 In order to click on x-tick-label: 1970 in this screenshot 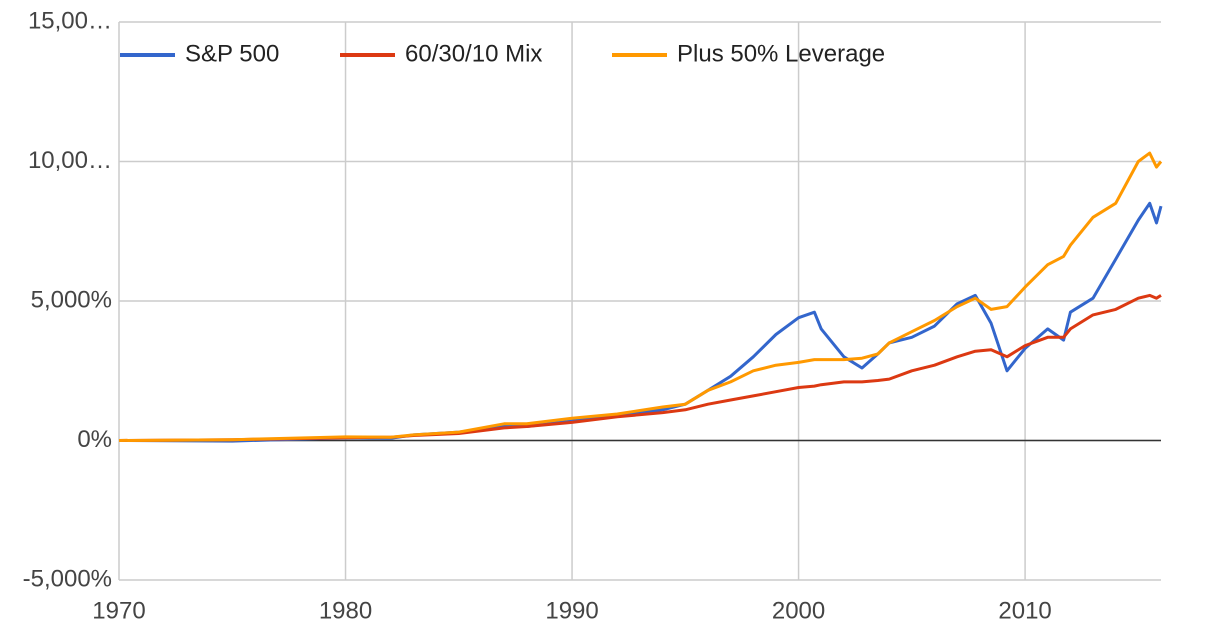, I will do `click(118, 610)`.